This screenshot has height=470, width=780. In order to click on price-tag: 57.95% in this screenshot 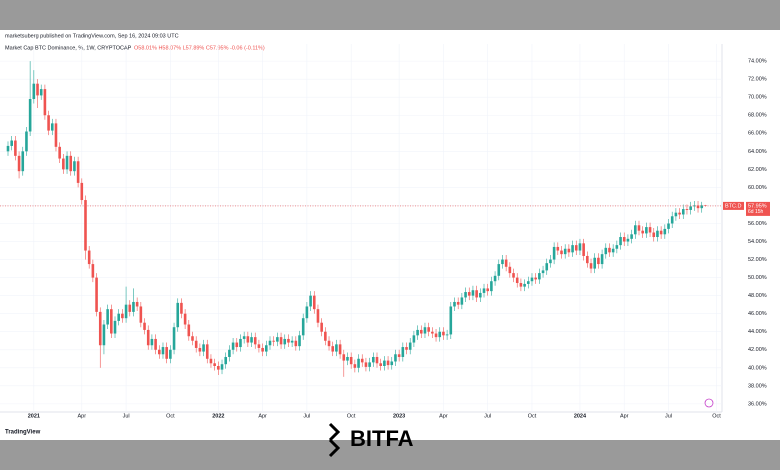, I will do `click(757, 206)`.